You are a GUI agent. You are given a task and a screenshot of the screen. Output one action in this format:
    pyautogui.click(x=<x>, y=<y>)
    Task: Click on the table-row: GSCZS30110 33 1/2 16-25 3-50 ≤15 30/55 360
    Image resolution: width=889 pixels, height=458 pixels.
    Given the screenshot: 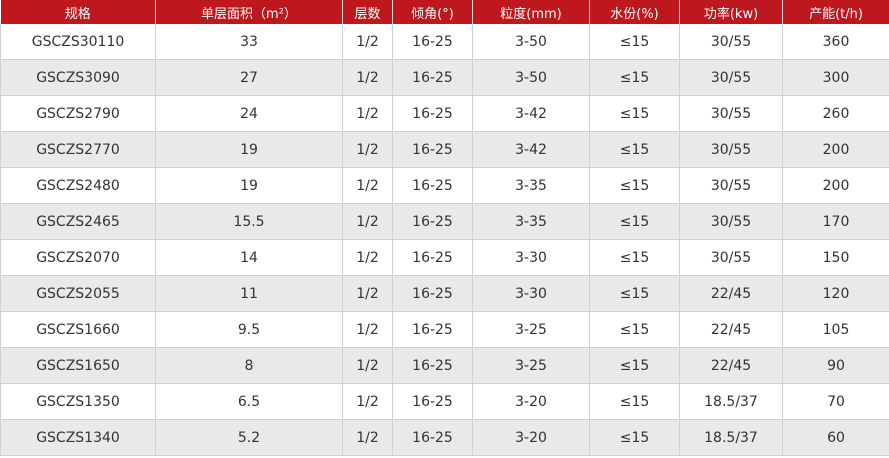 What is the action you would take?
    pyautogui.click(x=444, y=42)
    